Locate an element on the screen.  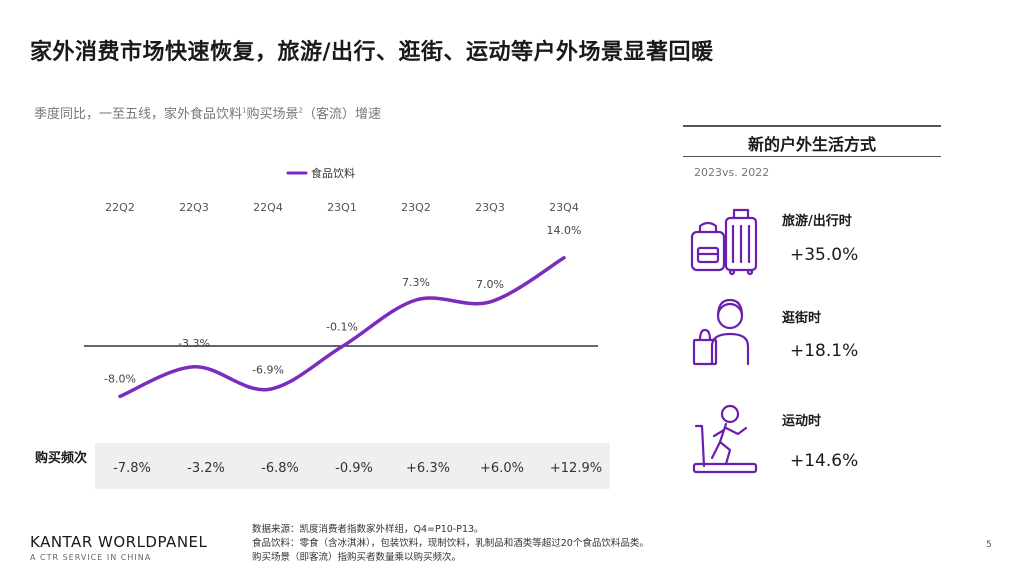
frequency-value: -3.2% is located at coordinates (206, 468).